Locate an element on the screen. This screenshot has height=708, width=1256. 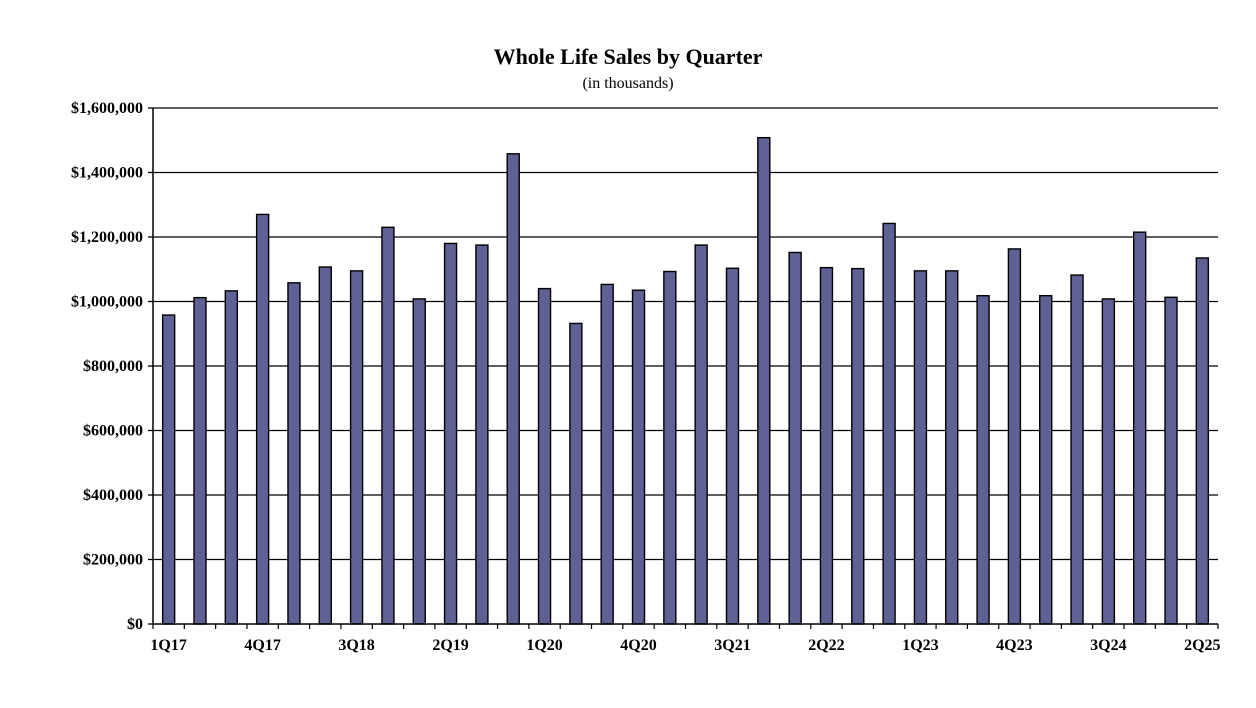
bar-2Q19 is located at coordinates (450, 433).